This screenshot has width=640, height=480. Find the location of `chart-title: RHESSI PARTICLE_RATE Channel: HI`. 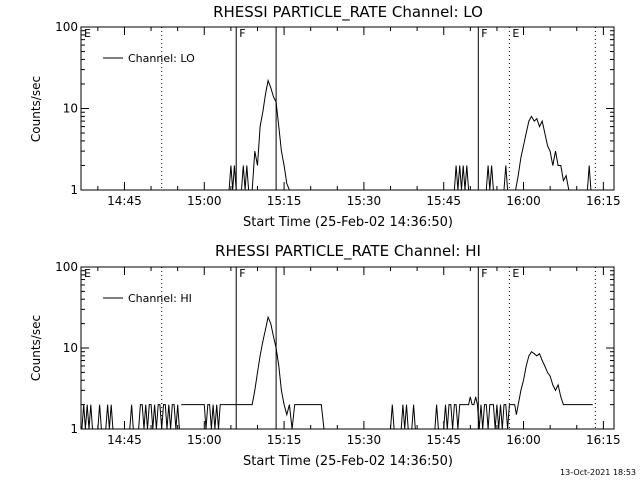

chart-title: RHESSI PARTICLE_RATE Channel: HI is located at coordinates (348, 251).